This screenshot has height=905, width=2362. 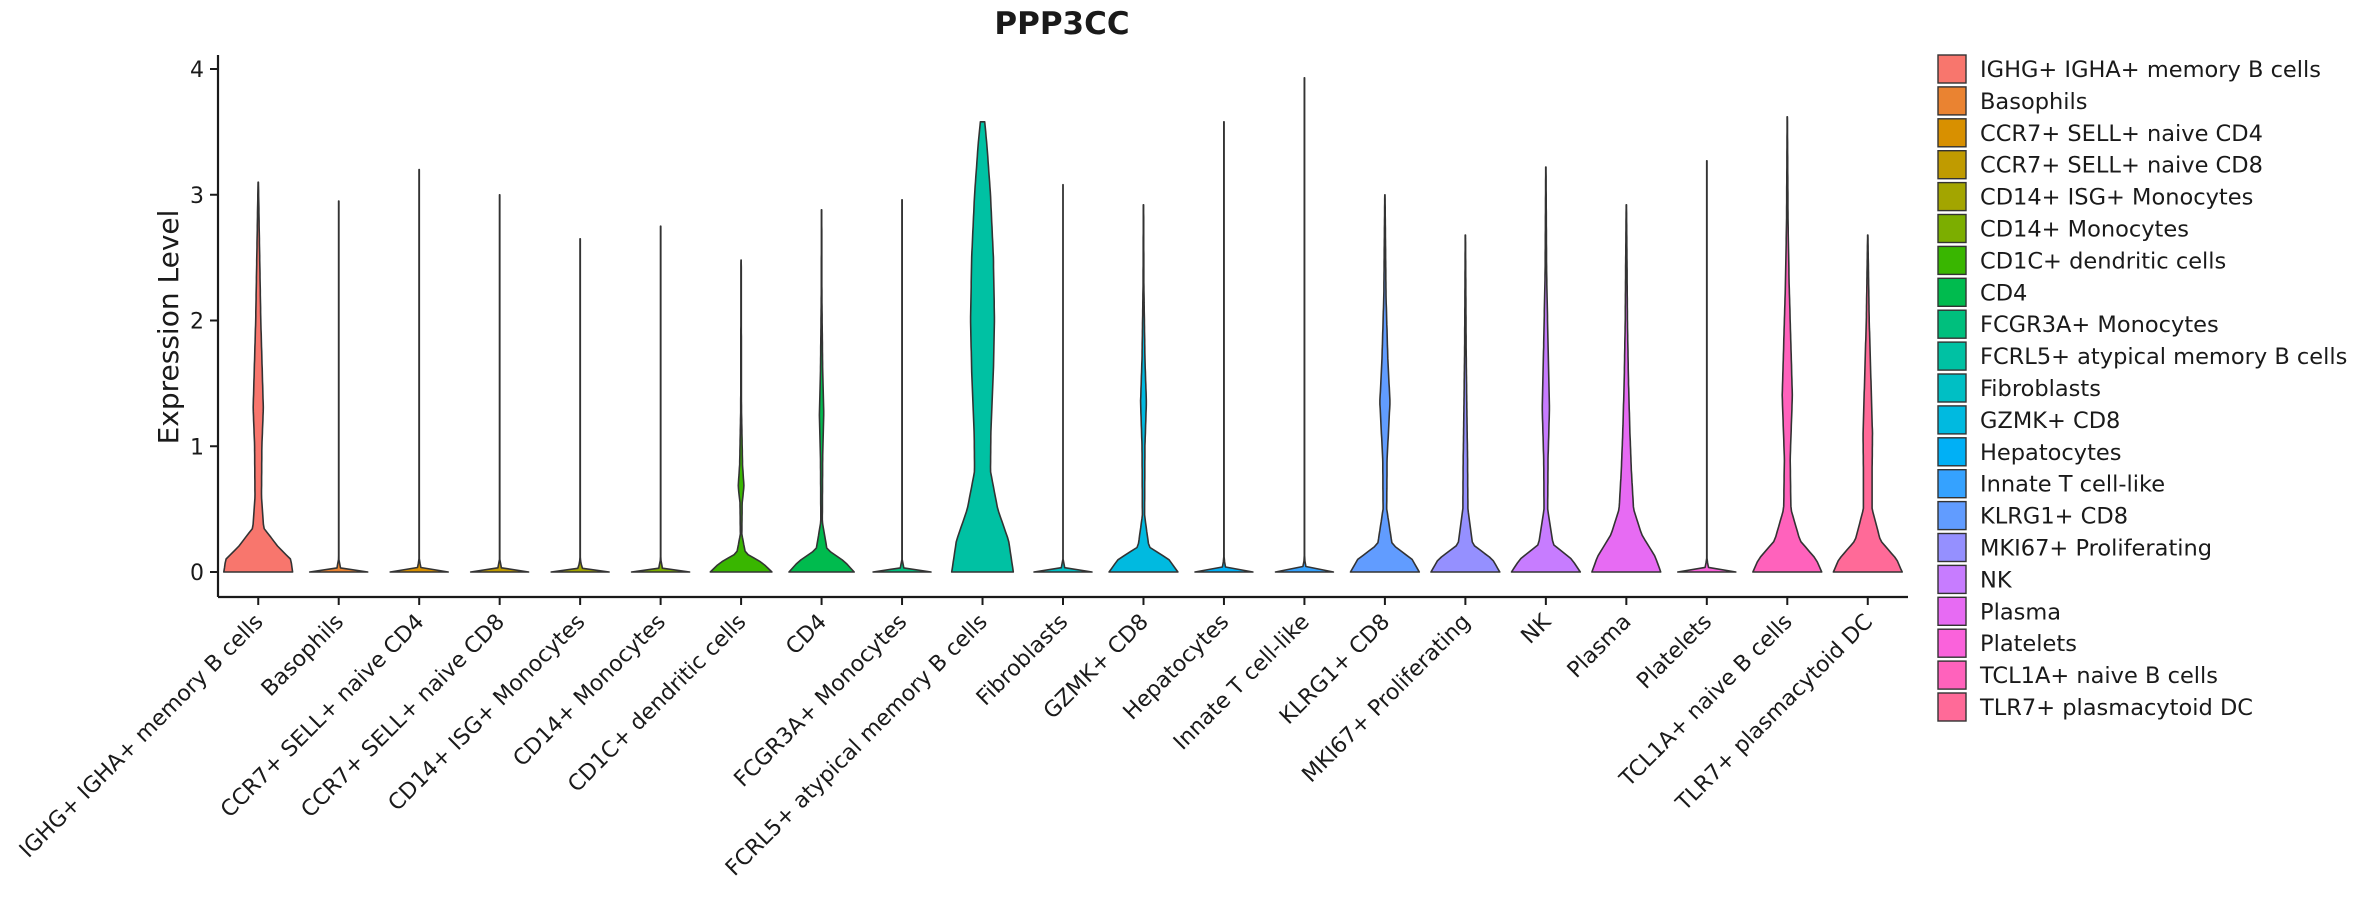 What do you see at coordinates (197, 573) in the screenshot?
I see `y-tick-label: 0` at bounding box center [197, 573].